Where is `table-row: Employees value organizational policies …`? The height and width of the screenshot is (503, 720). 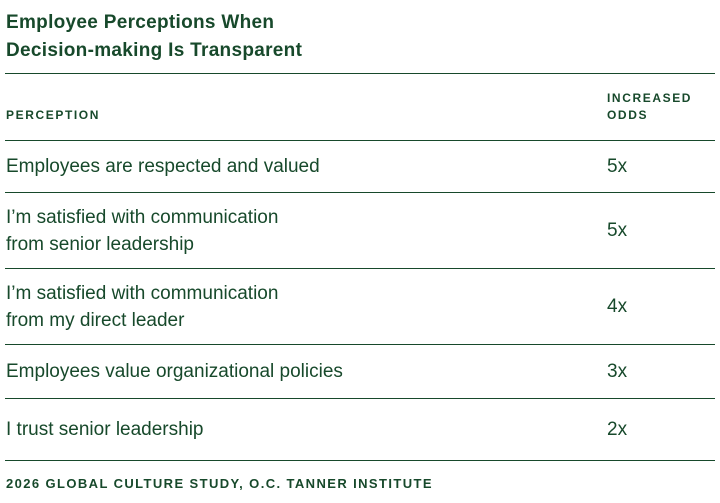
table-row: Employees value organizational policies … is located at coordinates (360, 372).